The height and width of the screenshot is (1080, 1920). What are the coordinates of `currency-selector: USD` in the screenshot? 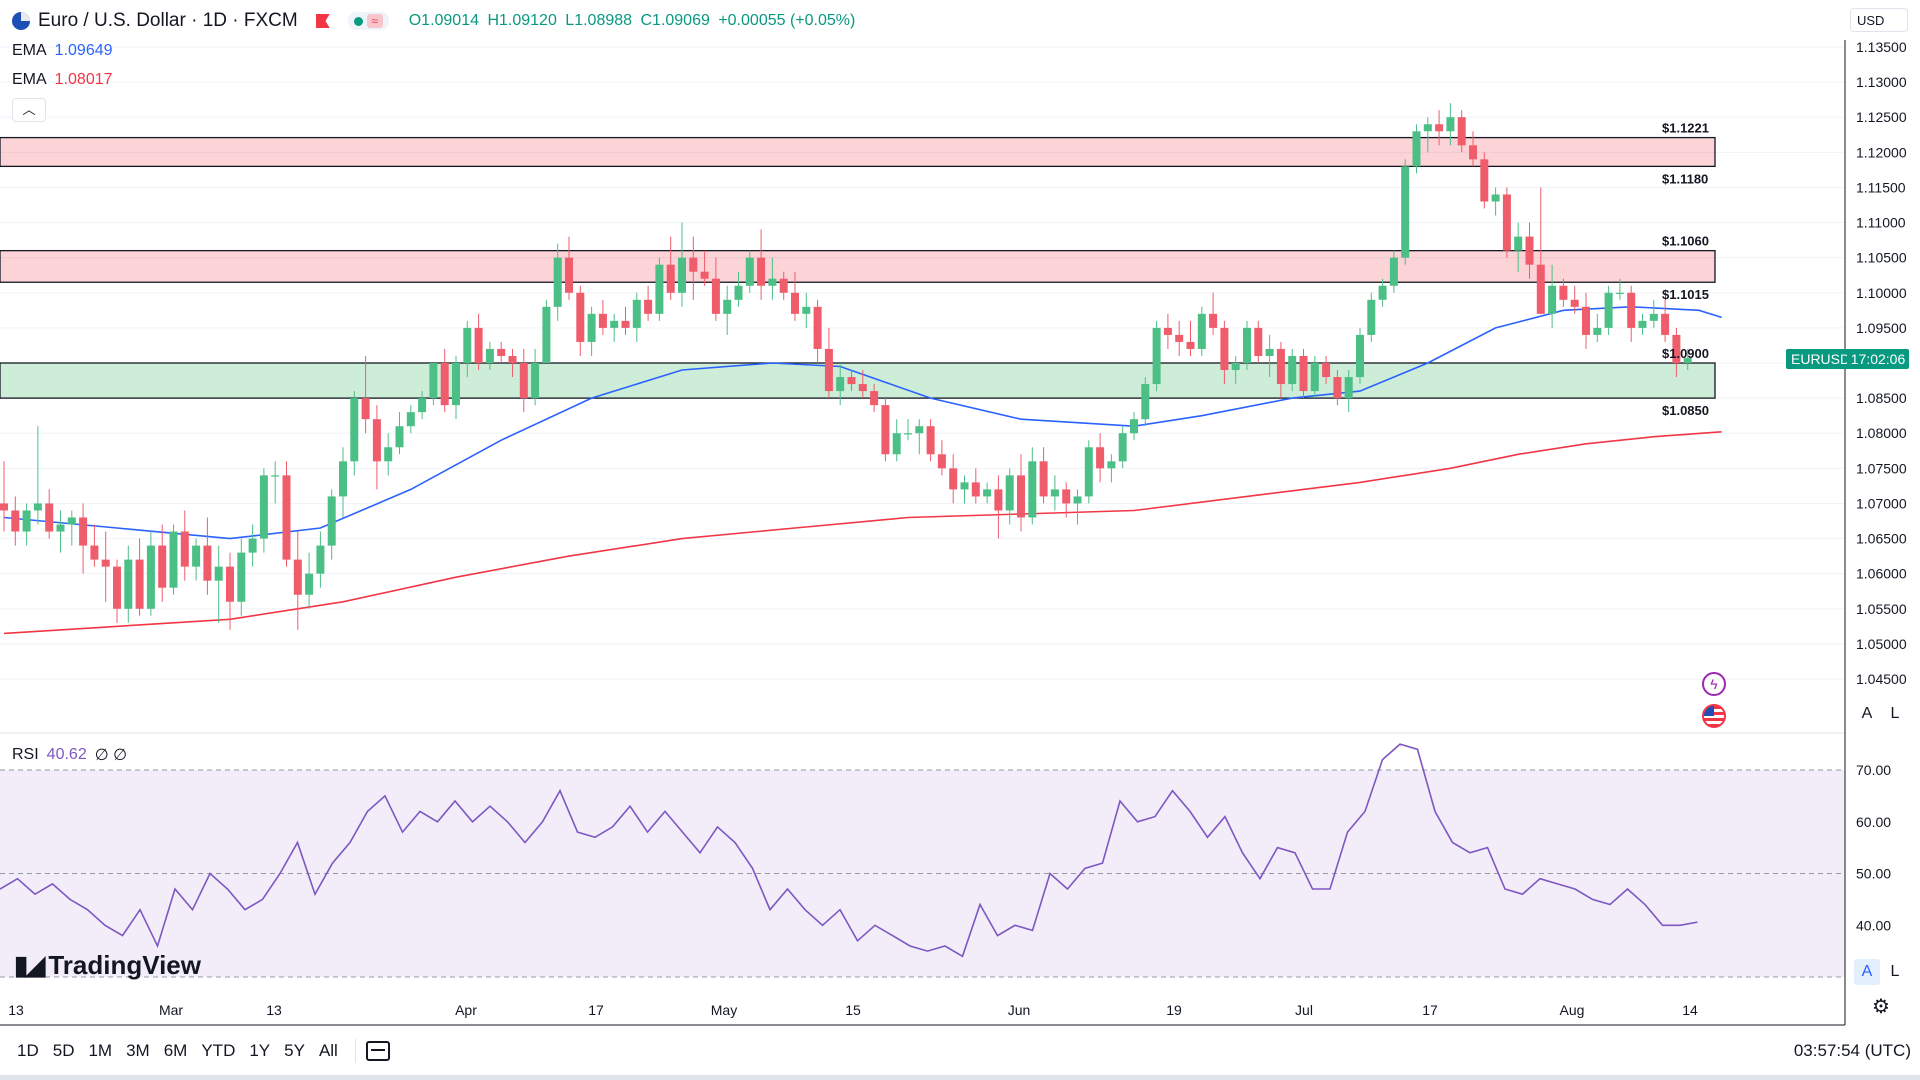 It's located at (1879, 20).